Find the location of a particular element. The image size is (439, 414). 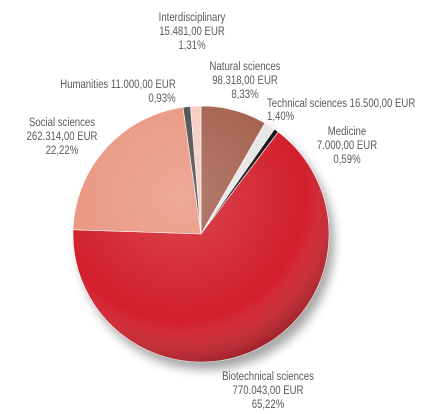

percent-label: 22,22% is located at coordinates (62, 150).